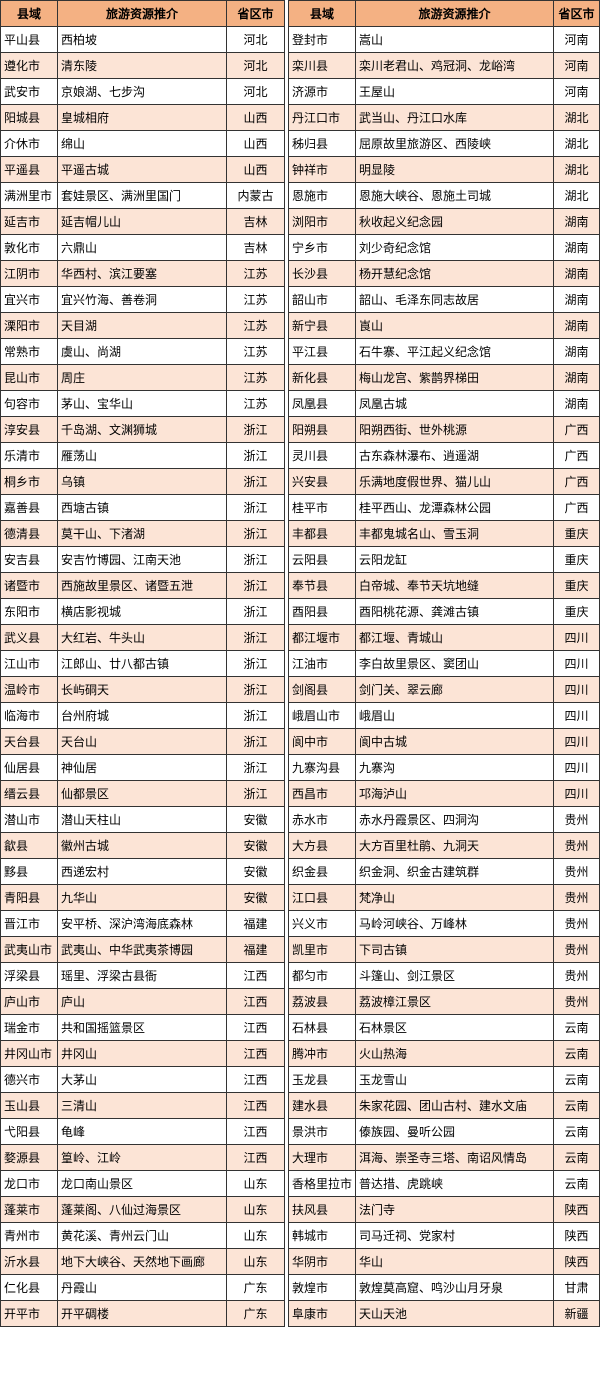  Describe the element at coordinates (576, 169) in the screenshot. I see `province-cell: 湖北` at that location.